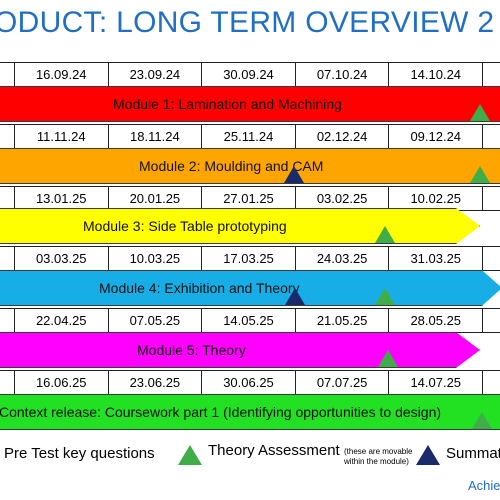 Image resolution: width=500 pixels, height=500 pixels. What do you see at coordinates (274, 450) in the screenshot?
I see `legend-theory-assessment-label: Theory Assessment` at bounding box center [274, 450].